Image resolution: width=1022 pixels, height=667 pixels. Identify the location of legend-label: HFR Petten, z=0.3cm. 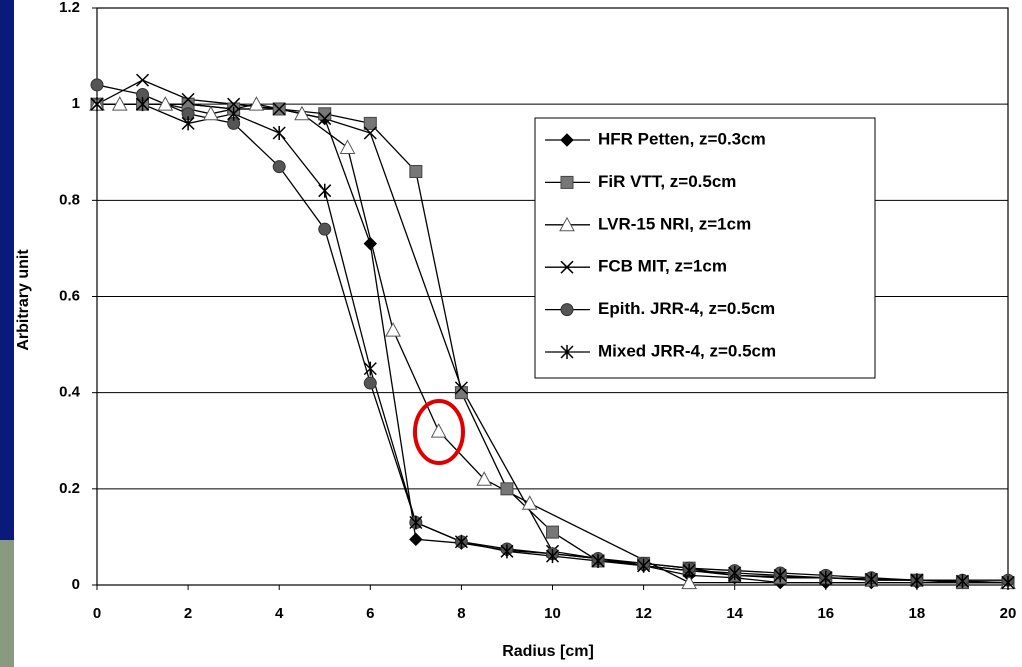
(682, 138).